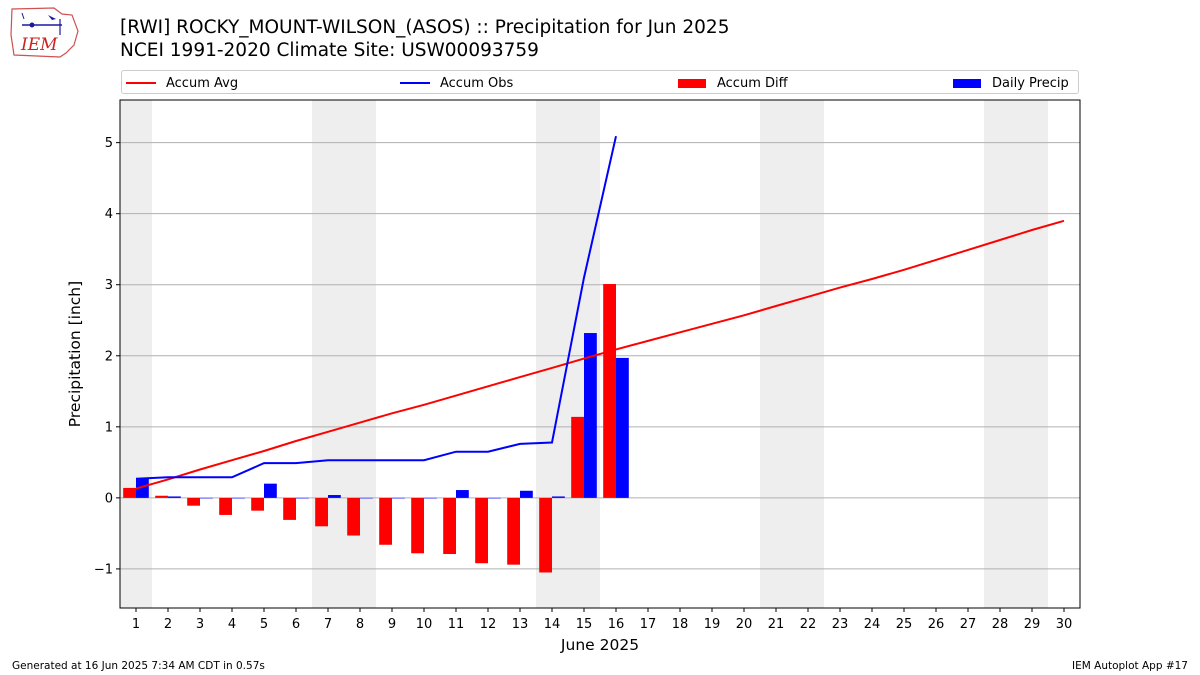  What do you see at coordinates (109, 143) in the screenshot?
I see `y-tick-label-6: 5` at bounding box center [109, 143].